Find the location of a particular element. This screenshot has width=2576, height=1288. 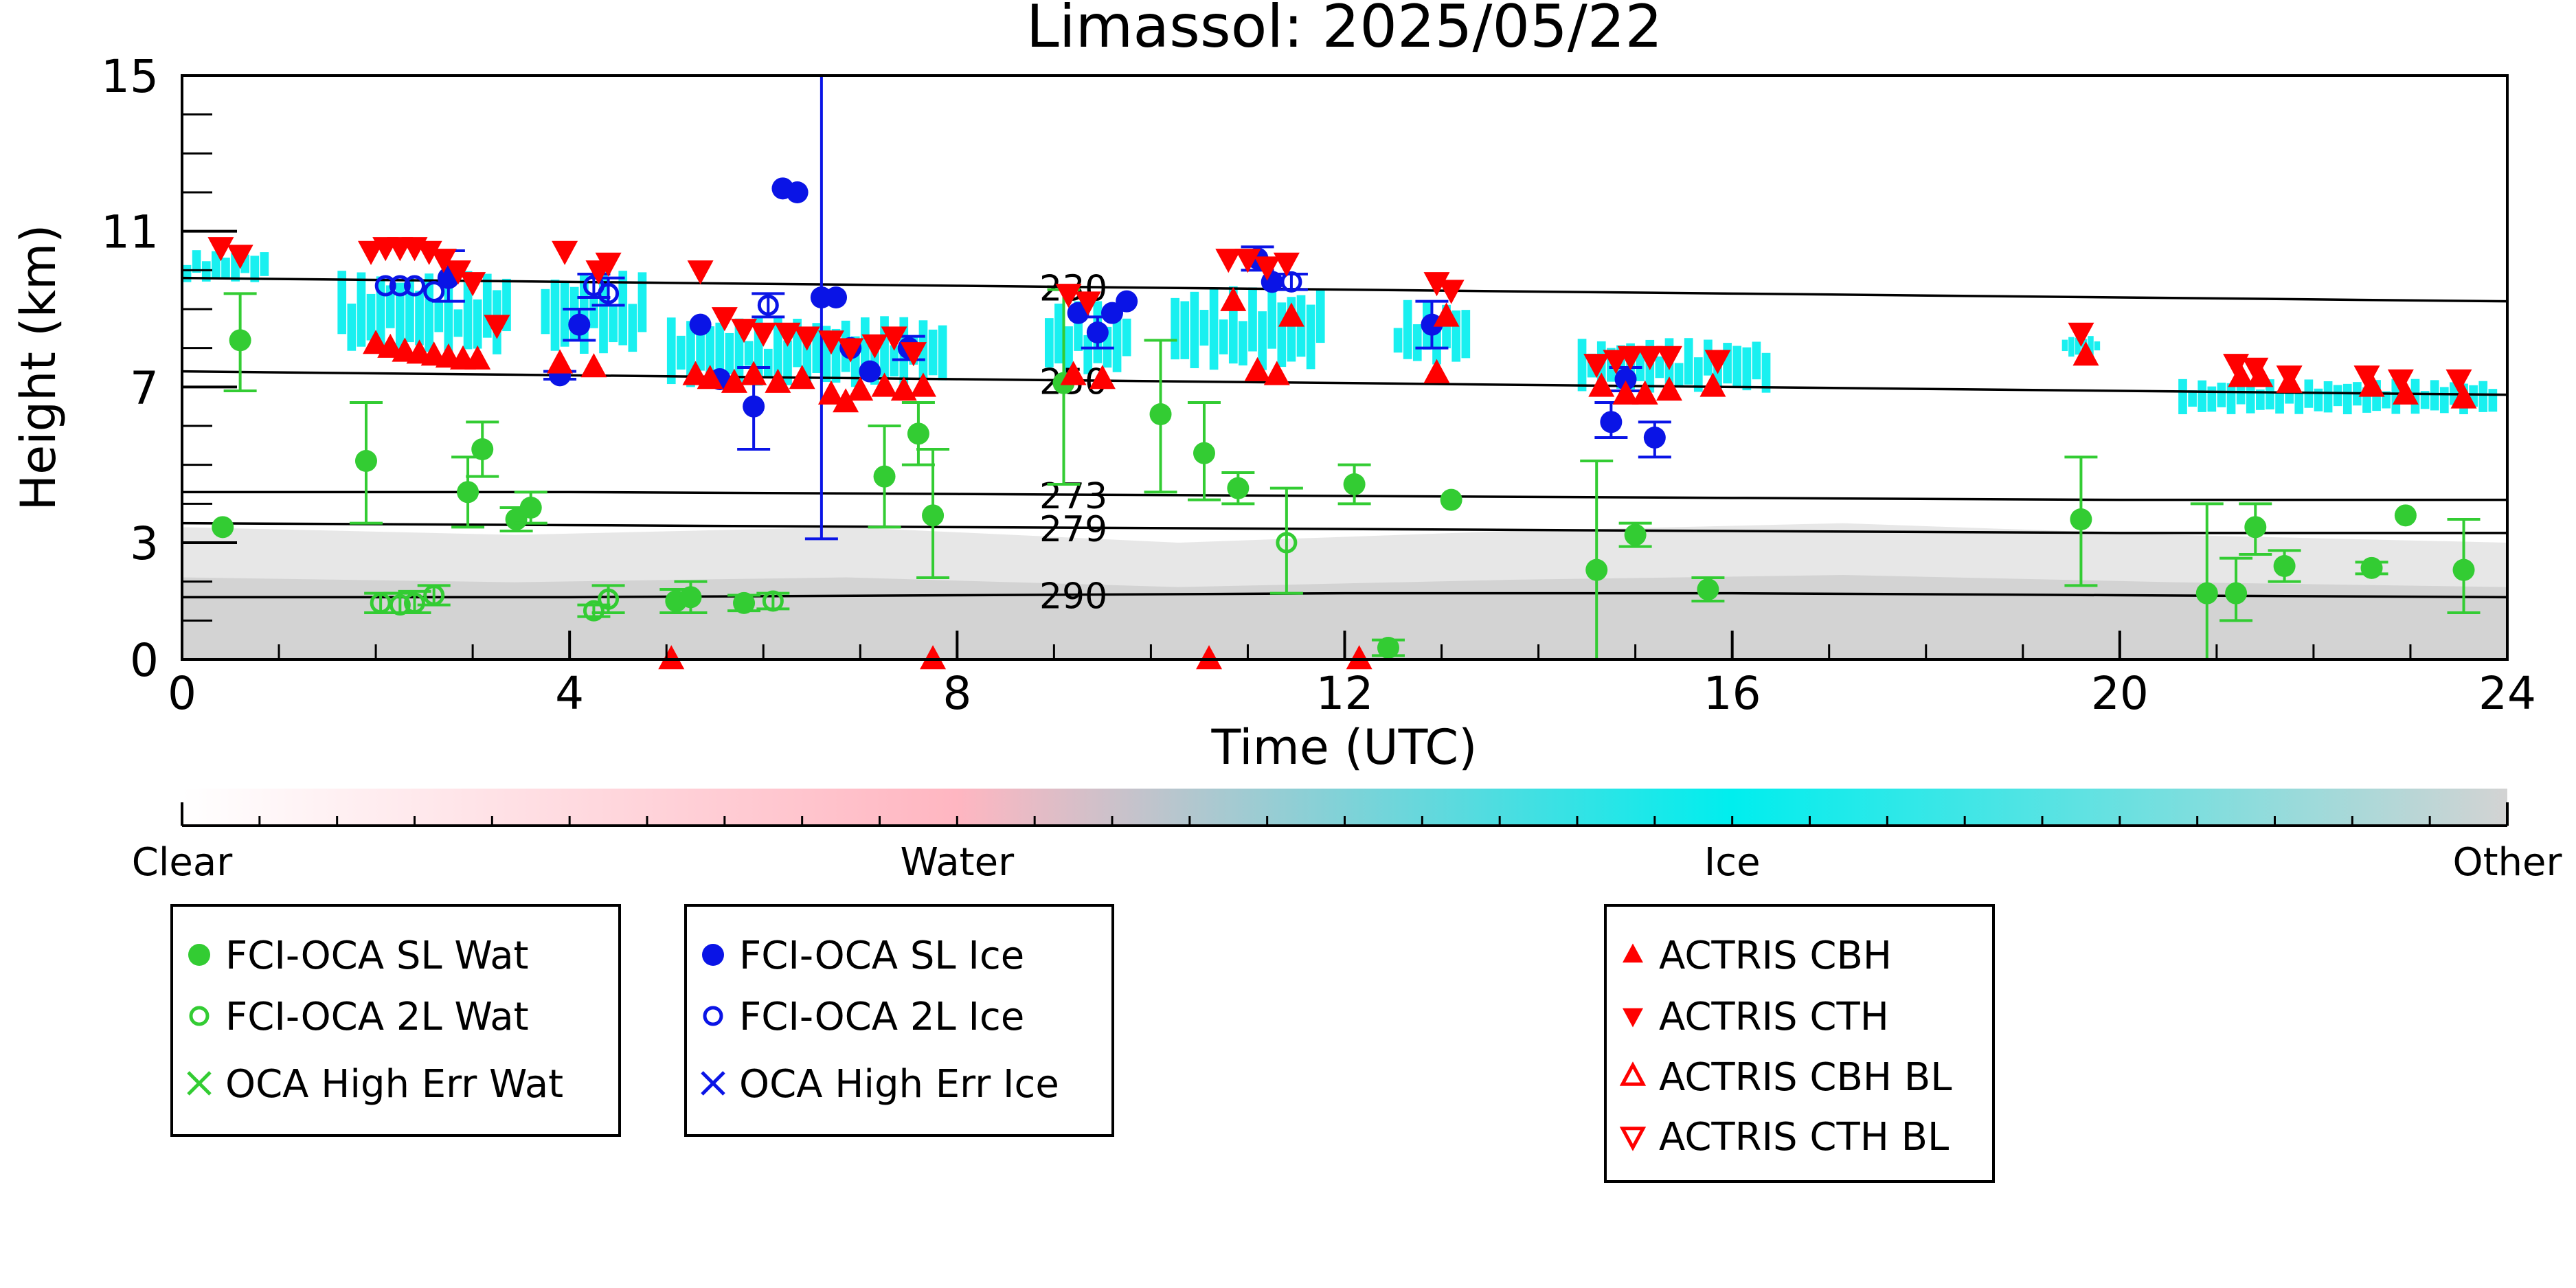

legend-item: ACTRIS CTH BL is located at coordinates (1784, 1137).